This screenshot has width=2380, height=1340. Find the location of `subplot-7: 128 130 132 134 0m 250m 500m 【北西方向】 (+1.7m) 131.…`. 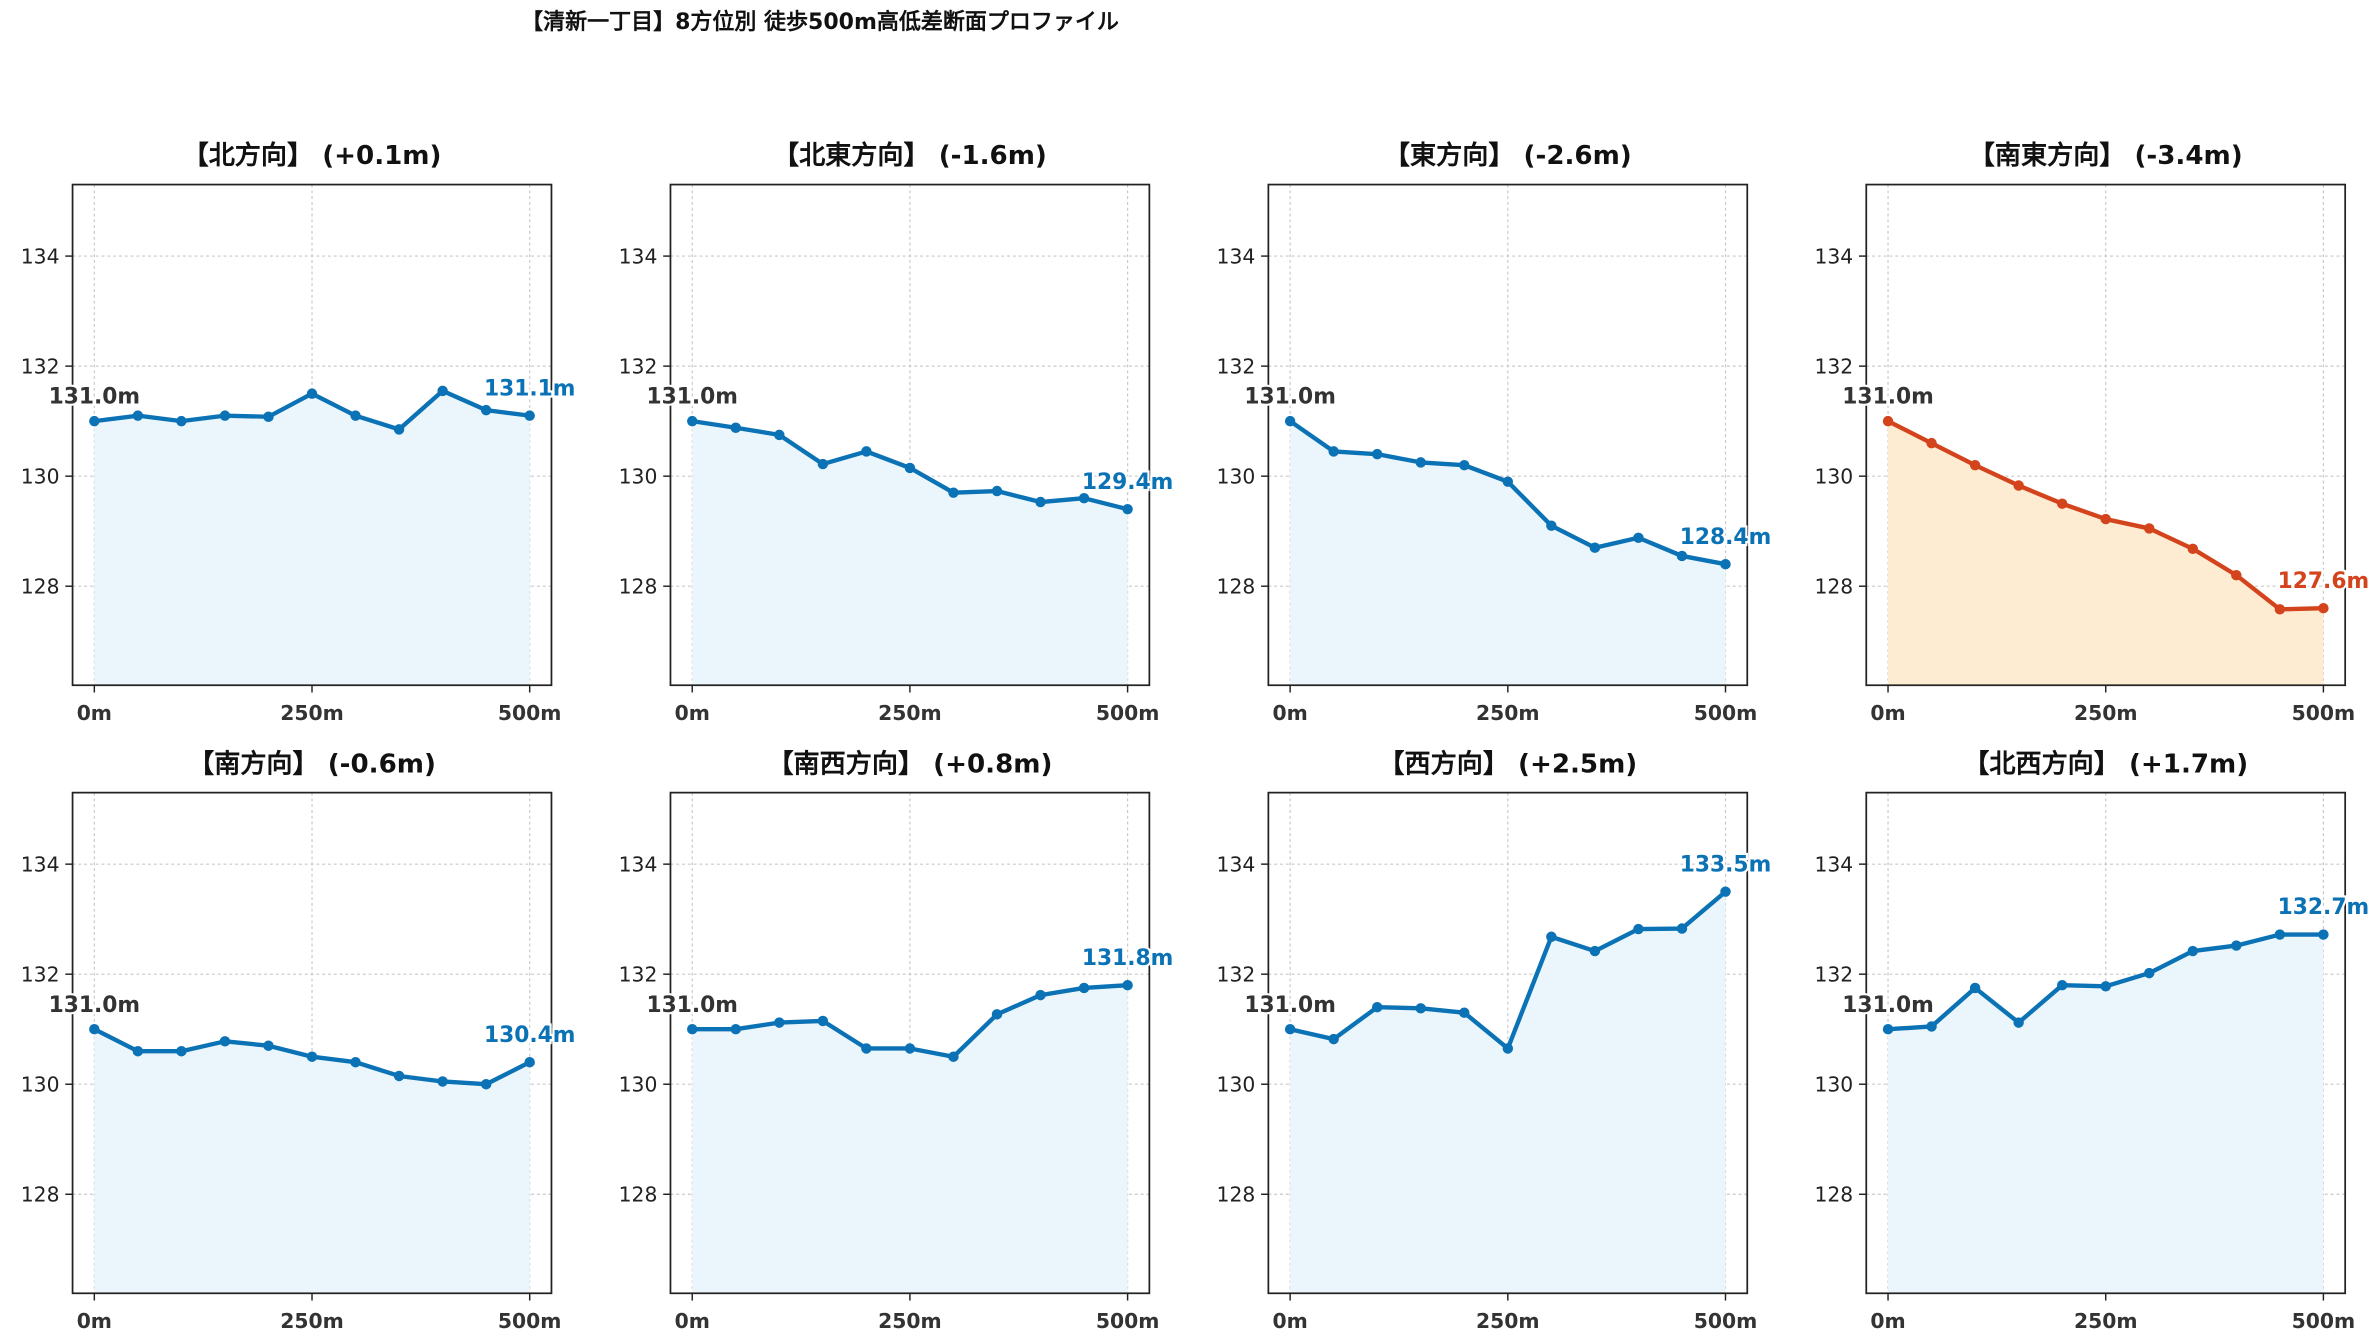

subplot-7: 128 130 132 134 0m 250m 500m 【北西方向】 (+1.7m) 131.… is located at coordinates (2092, 1040).